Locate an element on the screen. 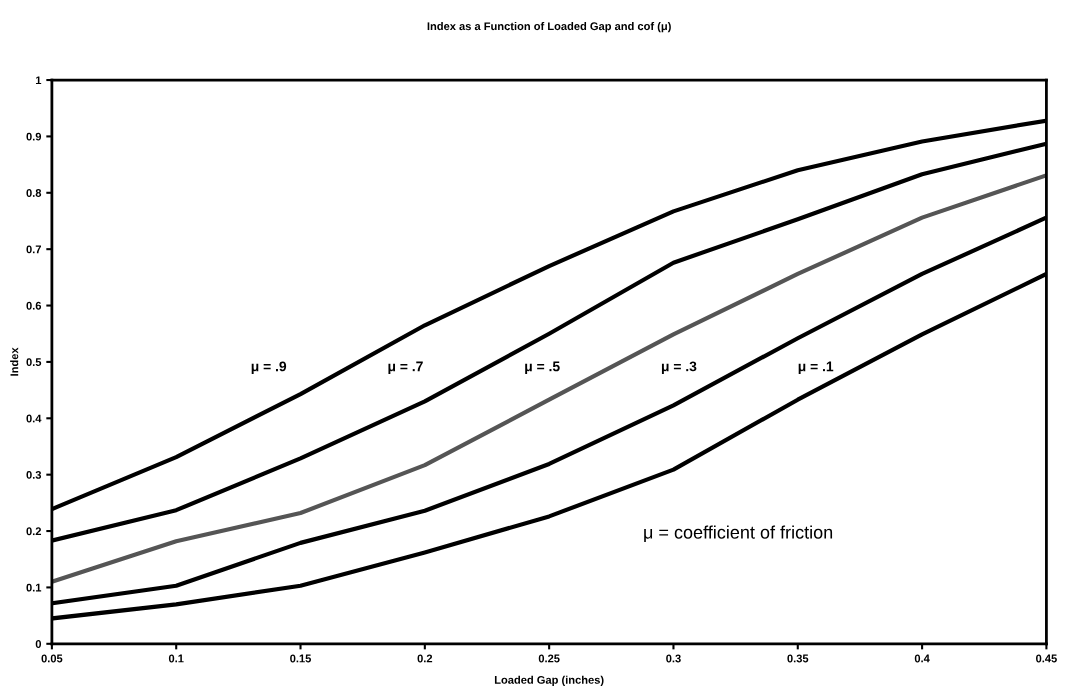 This screenshot has height=696, width=1081. x-tick-label: 0.05 is located at coordinates (52, 658).